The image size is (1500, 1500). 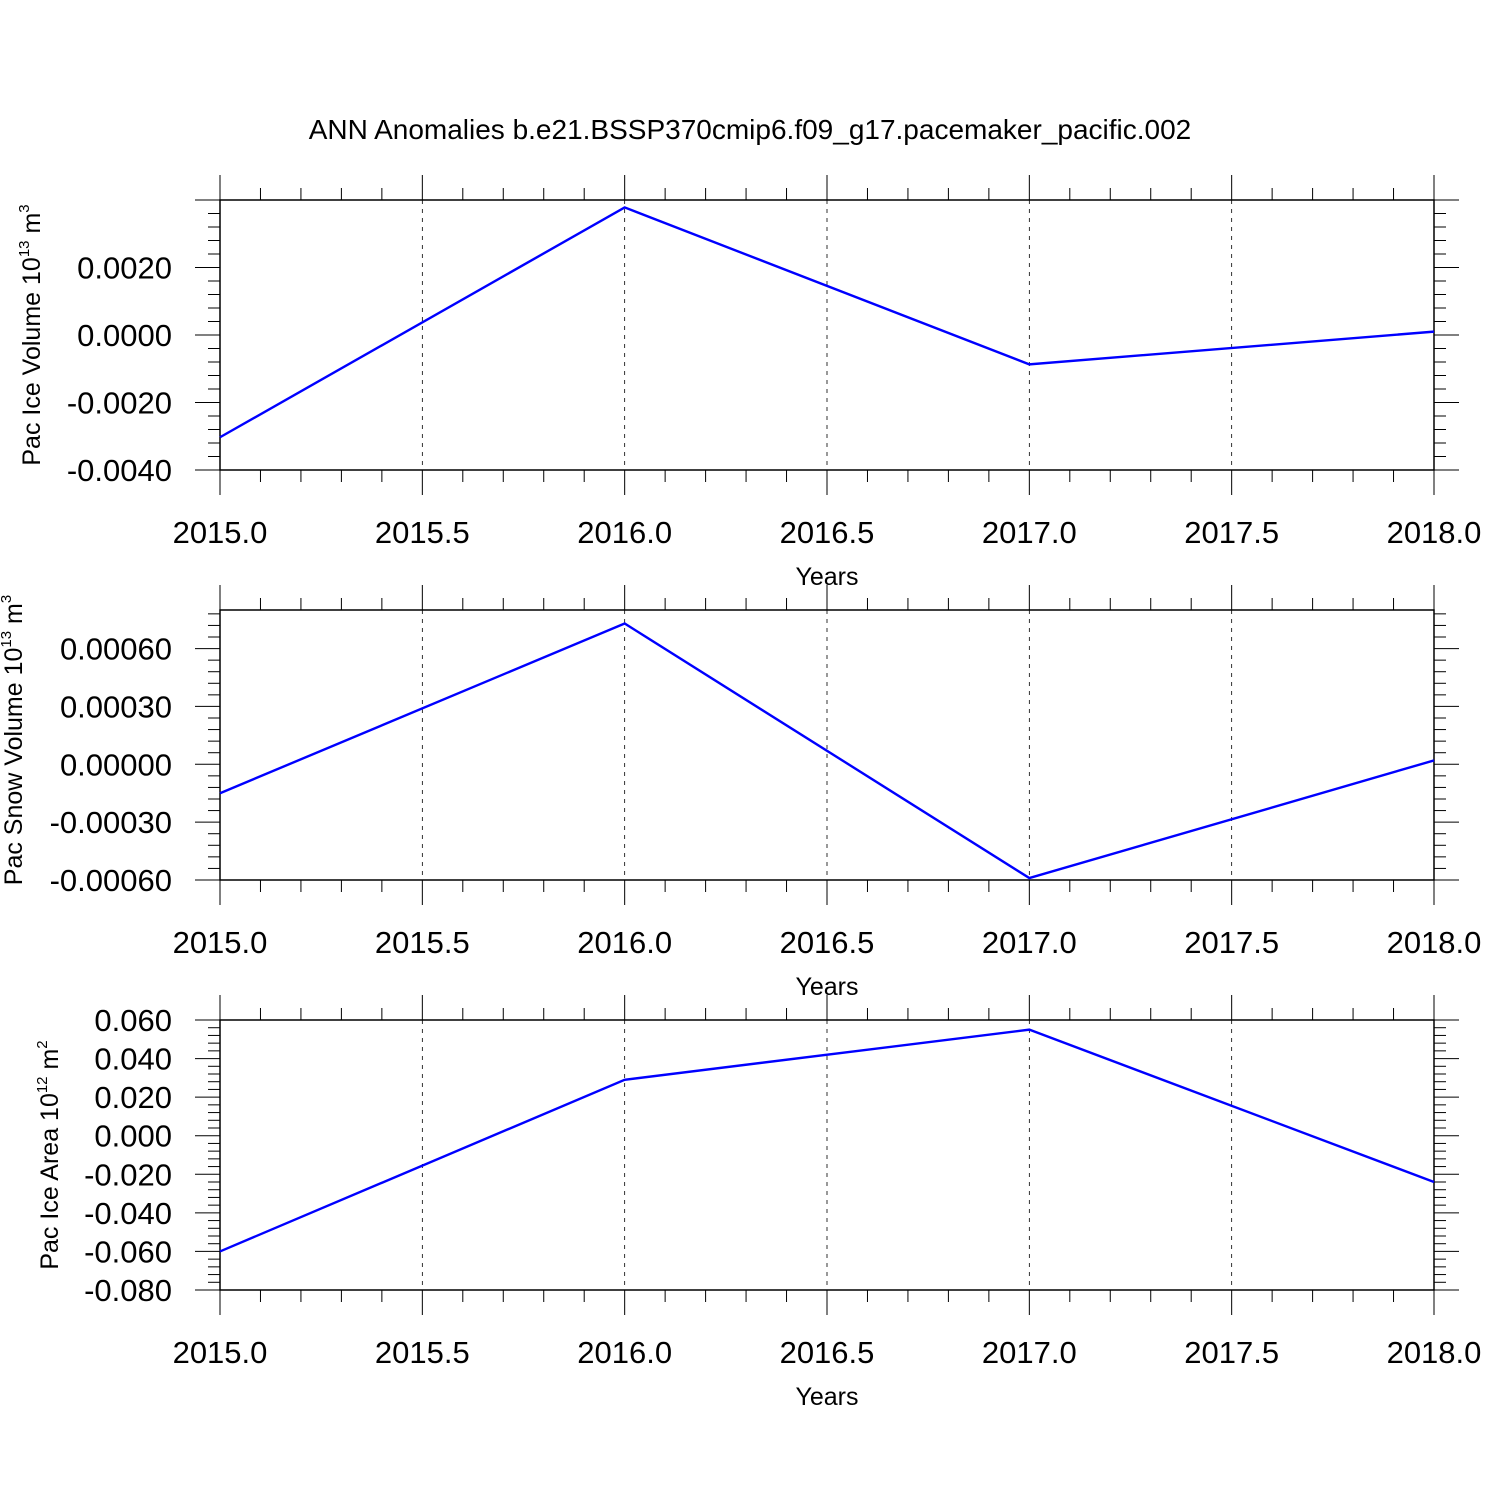 What do you see at coordinates (124, 268) in the screenshot?
I see `y-tick-label: 0.0020` at bounding box center [124, 268].